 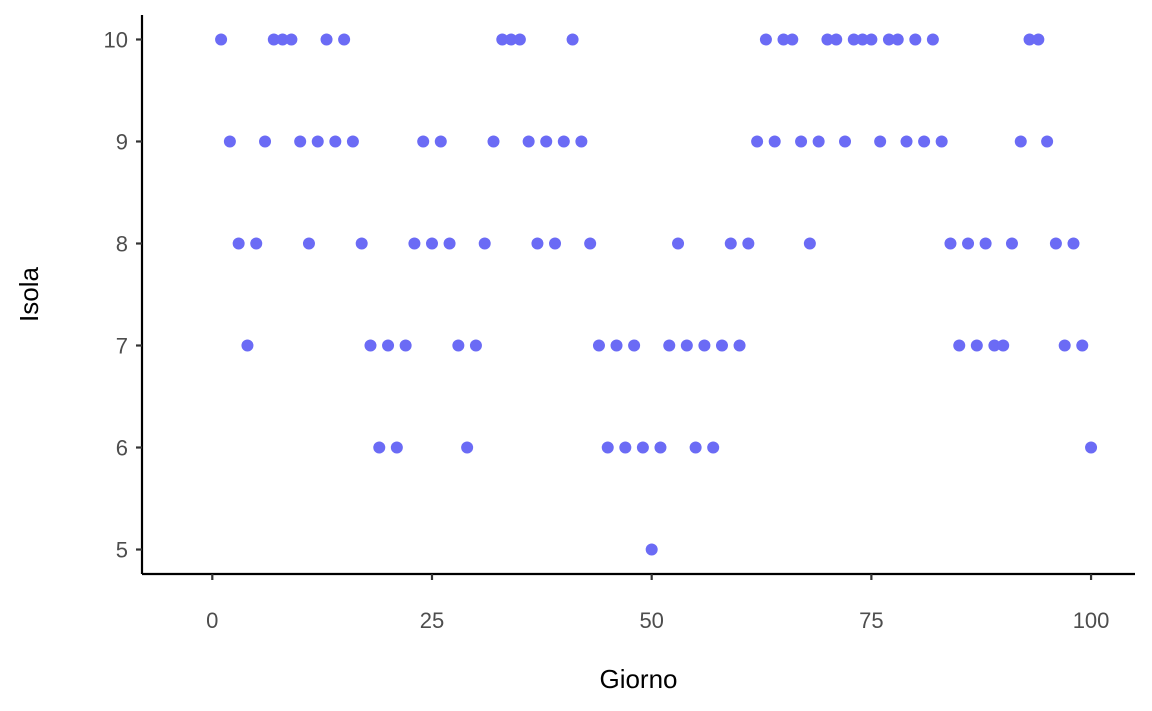 What do you see at coordinates (29, 294) in the screenshot?
I see `y-axis-title: Isola` at bounding box center [29, 294].